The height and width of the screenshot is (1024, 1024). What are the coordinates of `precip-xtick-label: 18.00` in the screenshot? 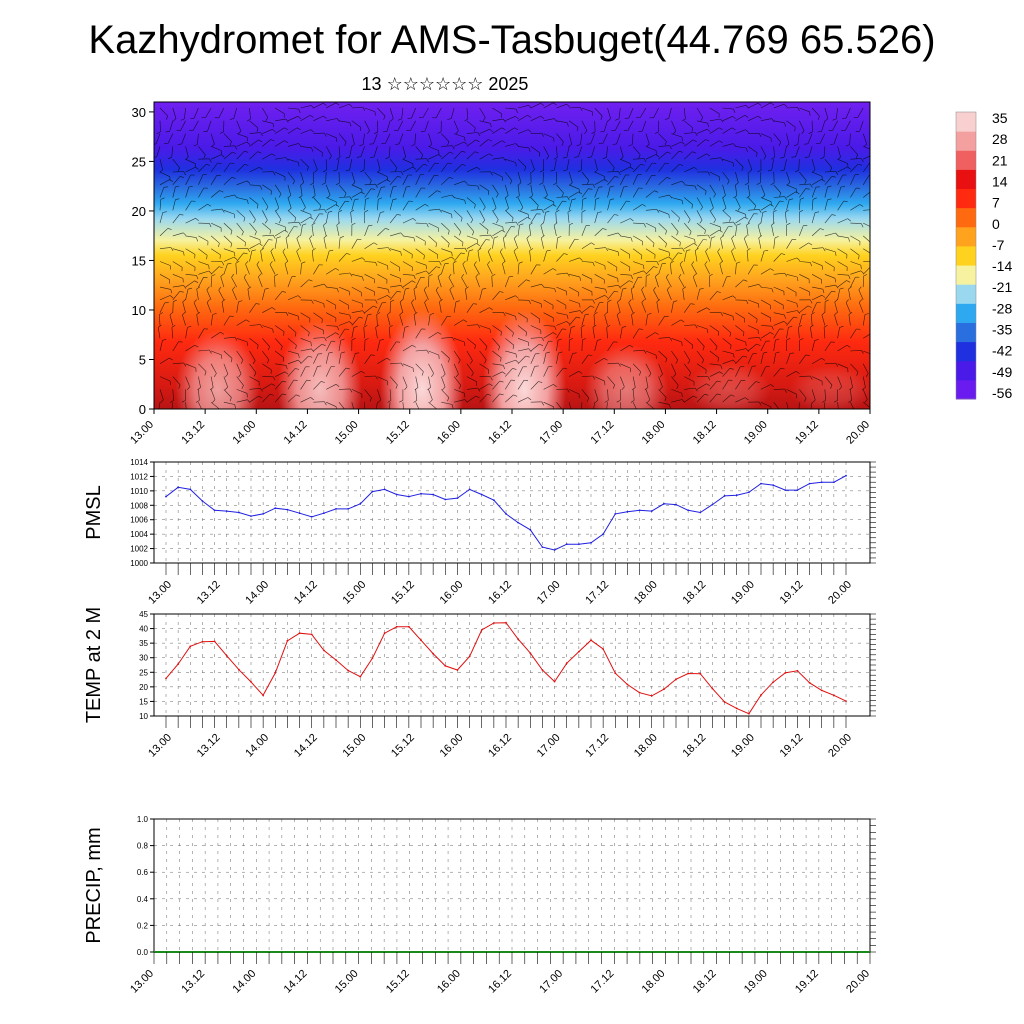 It's located at (654, 982).